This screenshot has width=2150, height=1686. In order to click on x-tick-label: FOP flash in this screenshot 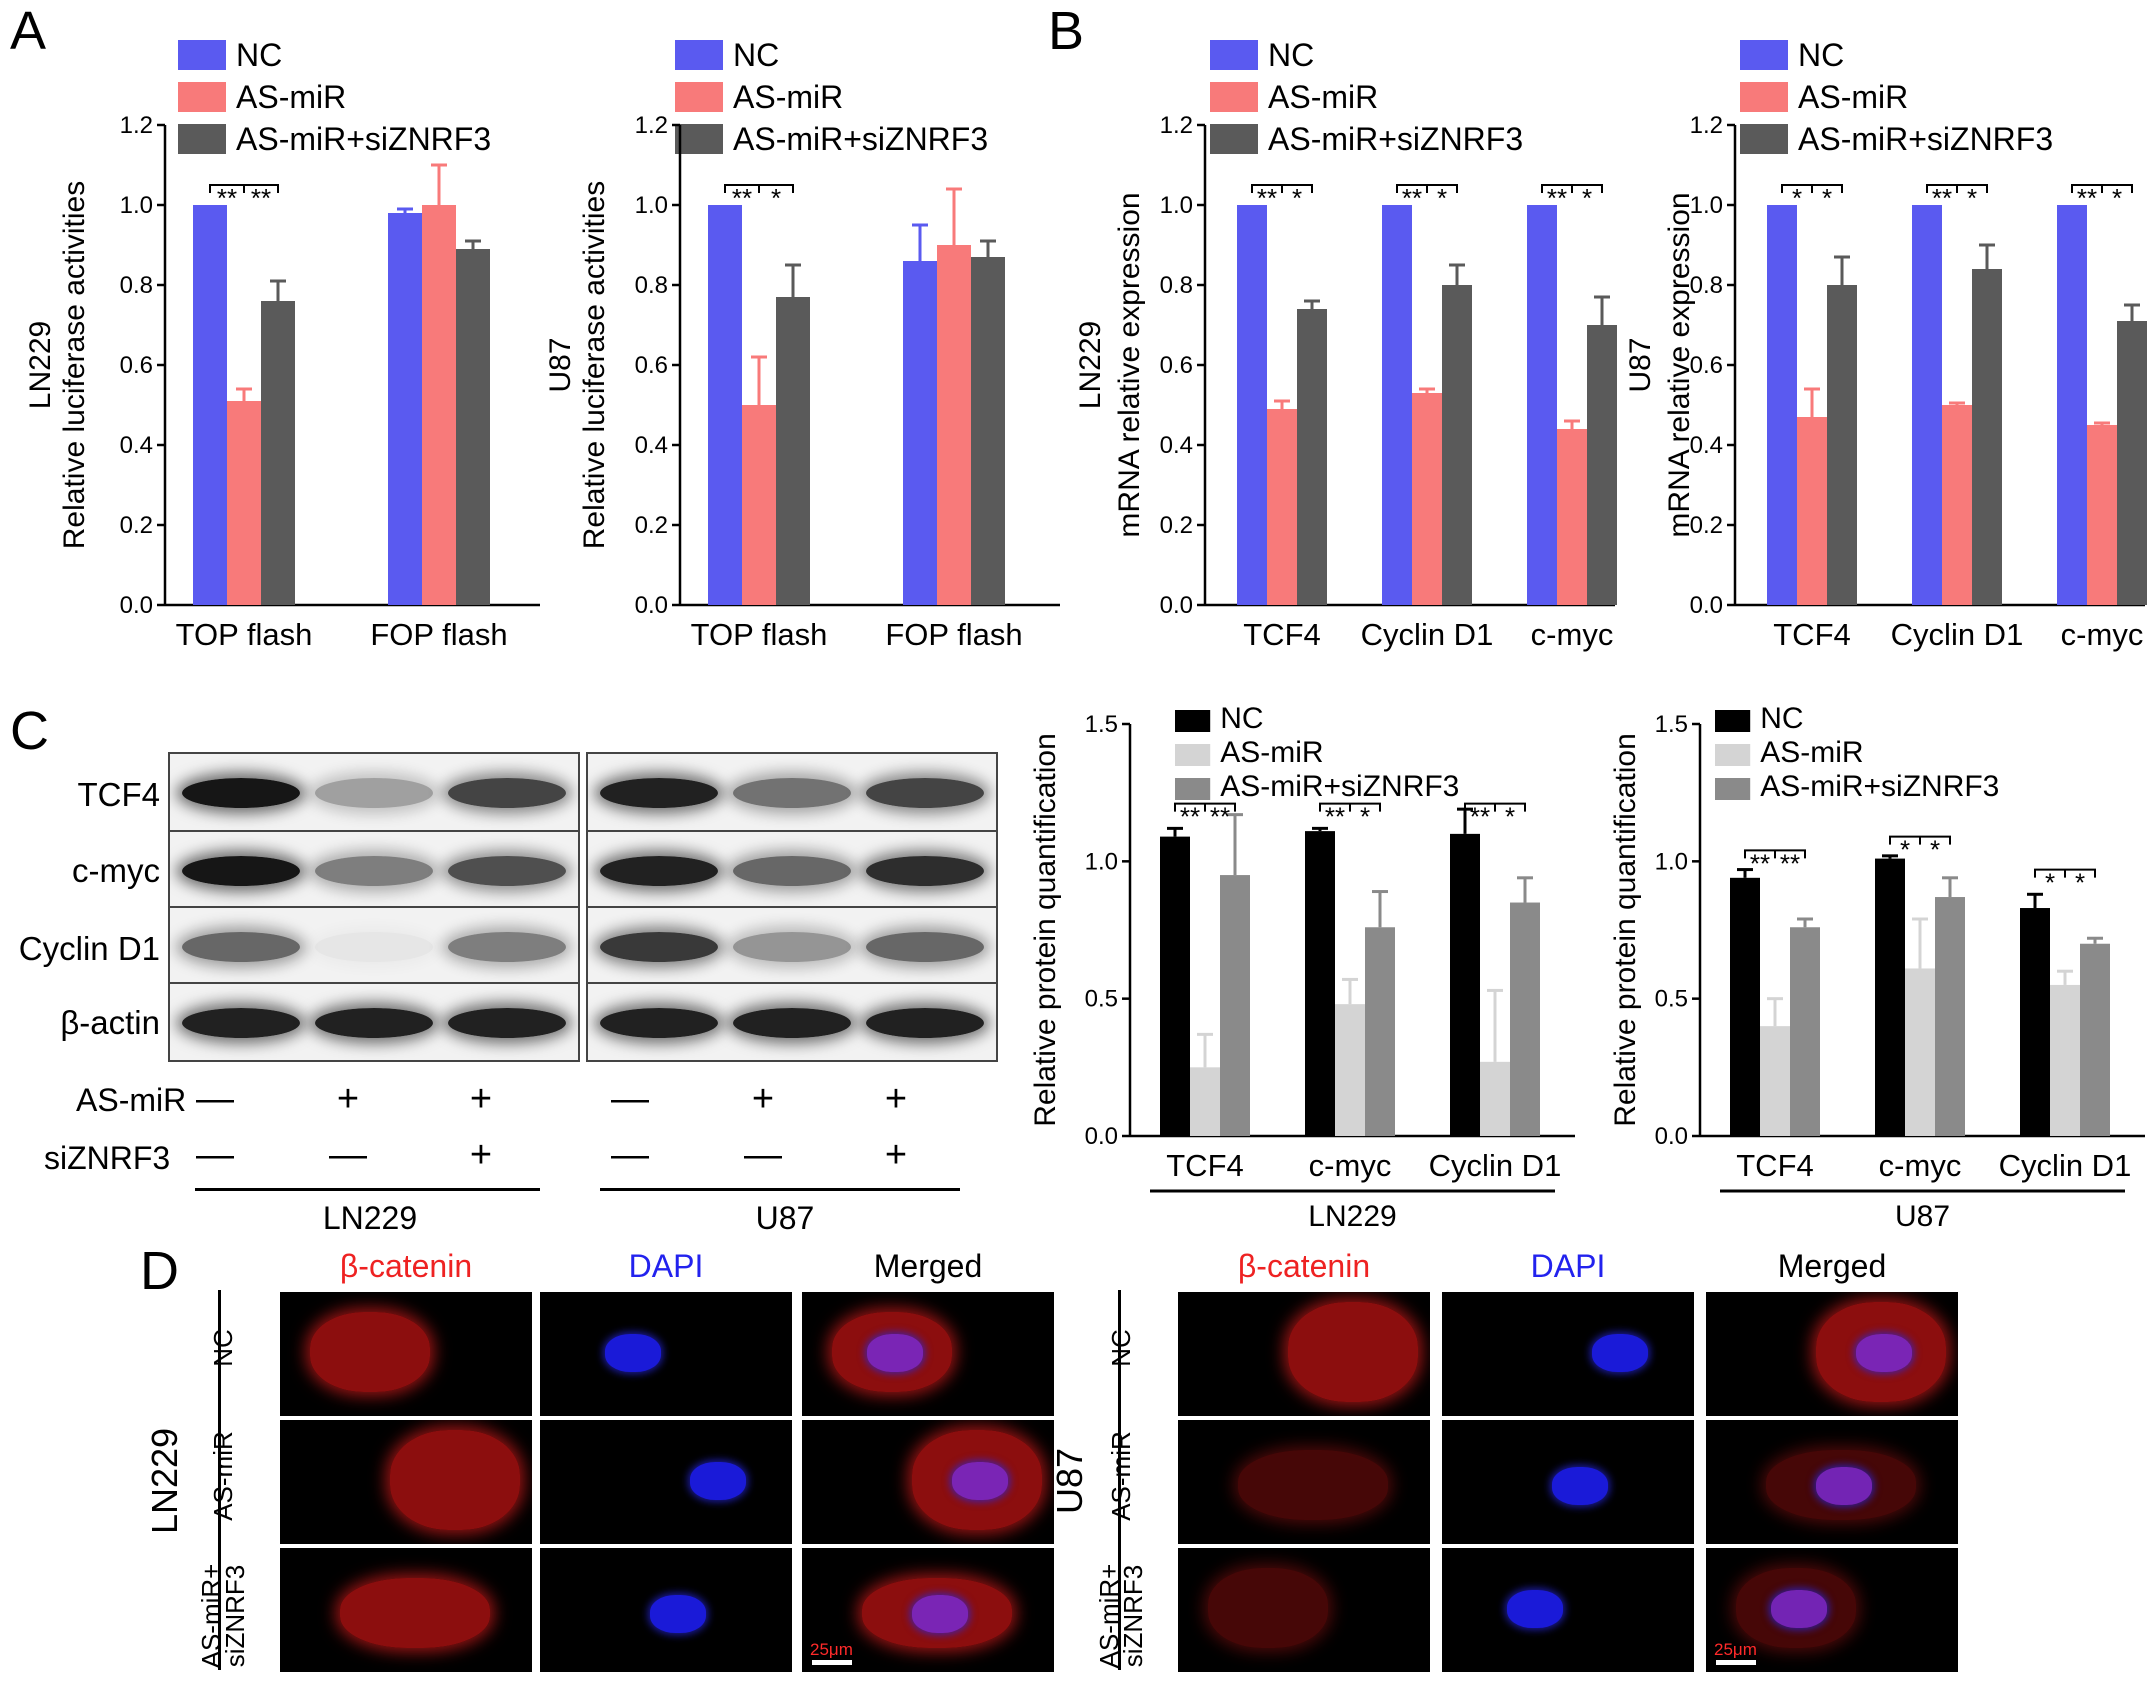, I will do `click(438, 634)`.